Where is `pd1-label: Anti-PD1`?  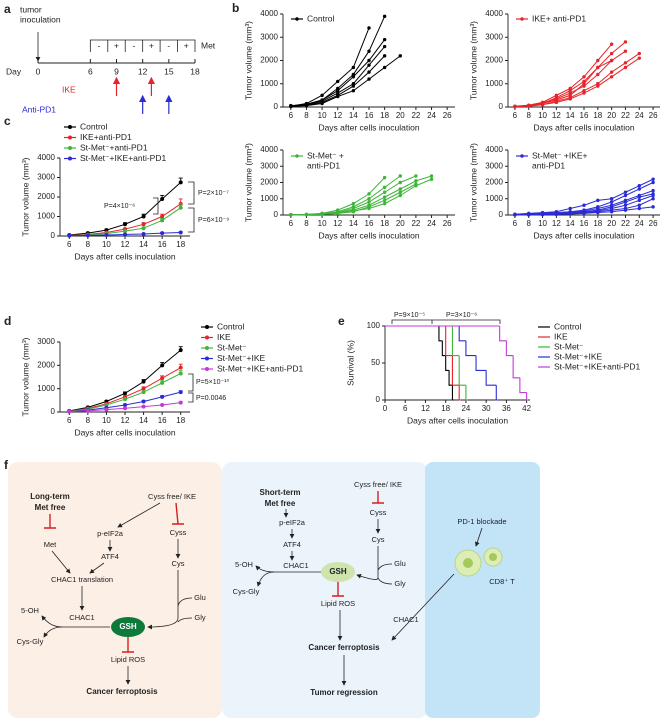 pd1-label: Anti-PD1 is located at coordinates (39, 109).